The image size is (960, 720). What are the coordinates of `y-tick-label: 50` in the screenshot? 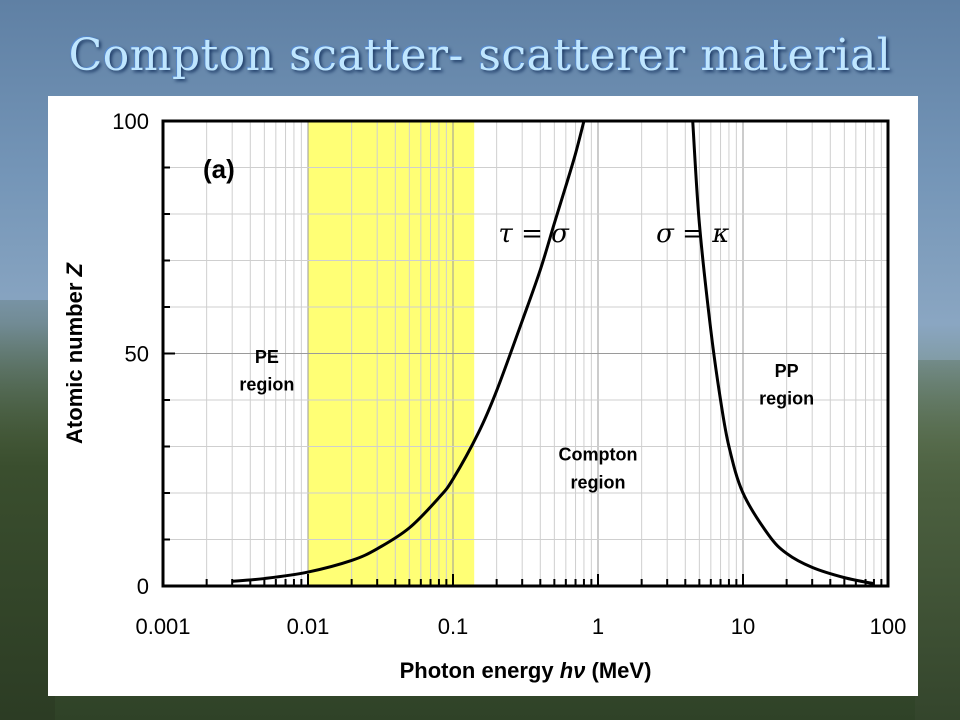 It's located at (137, 354).